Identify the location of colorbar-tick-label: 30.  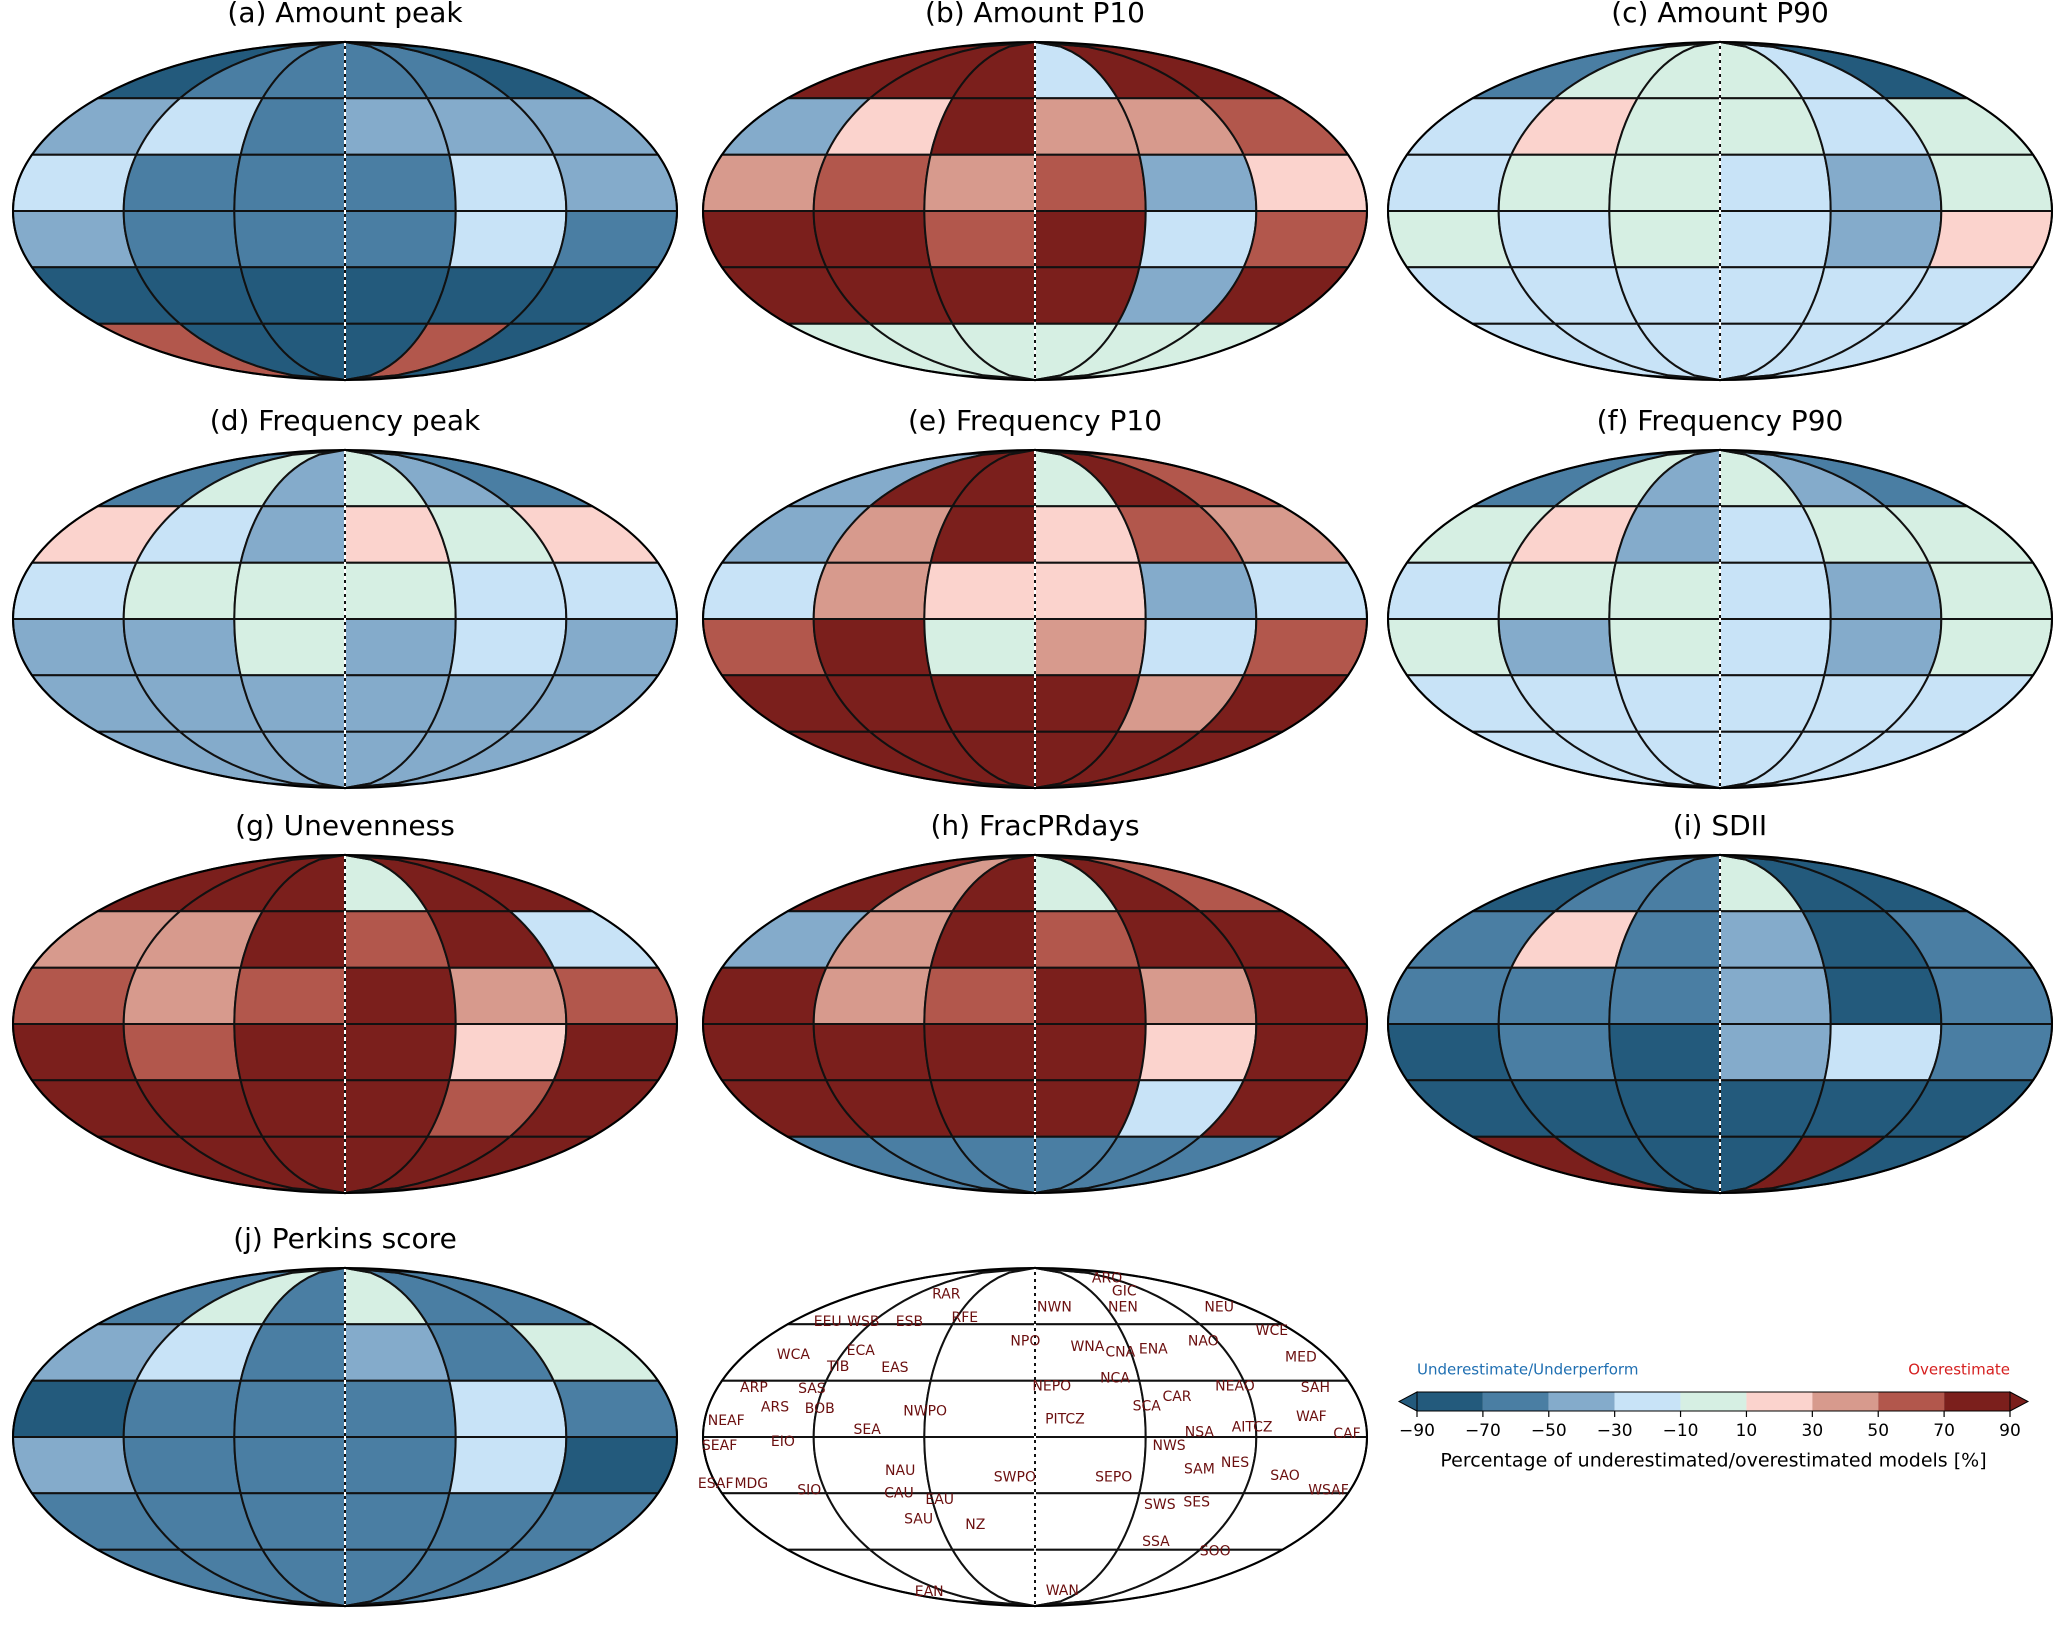
(1813, 1431).